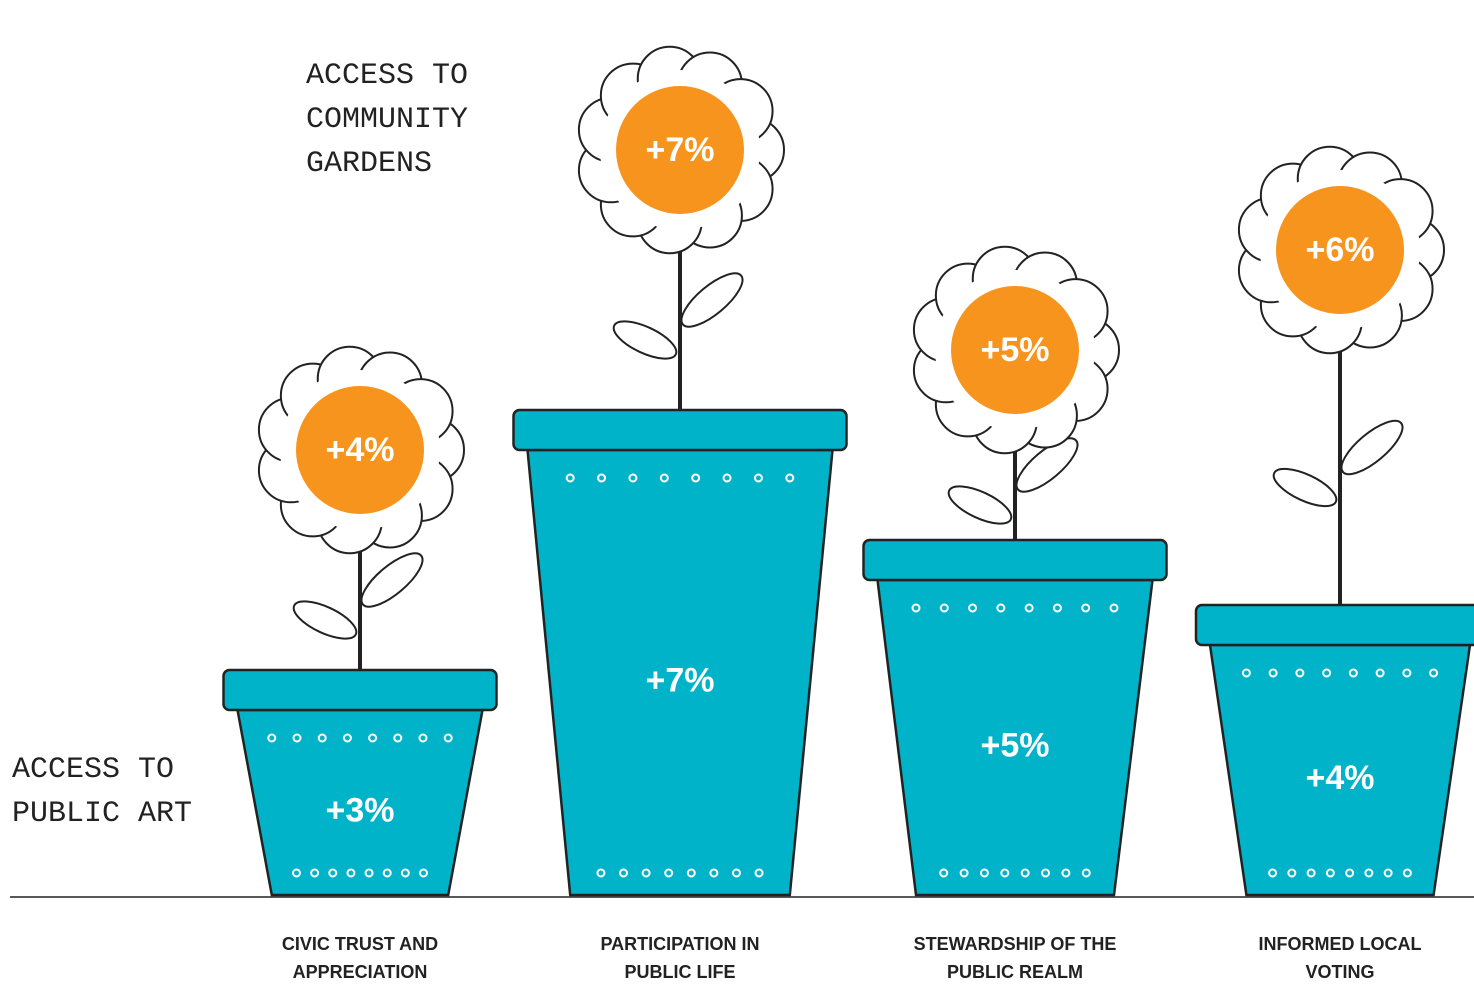  I want to click on pot-value-label: +4%, so click(1340, 778).